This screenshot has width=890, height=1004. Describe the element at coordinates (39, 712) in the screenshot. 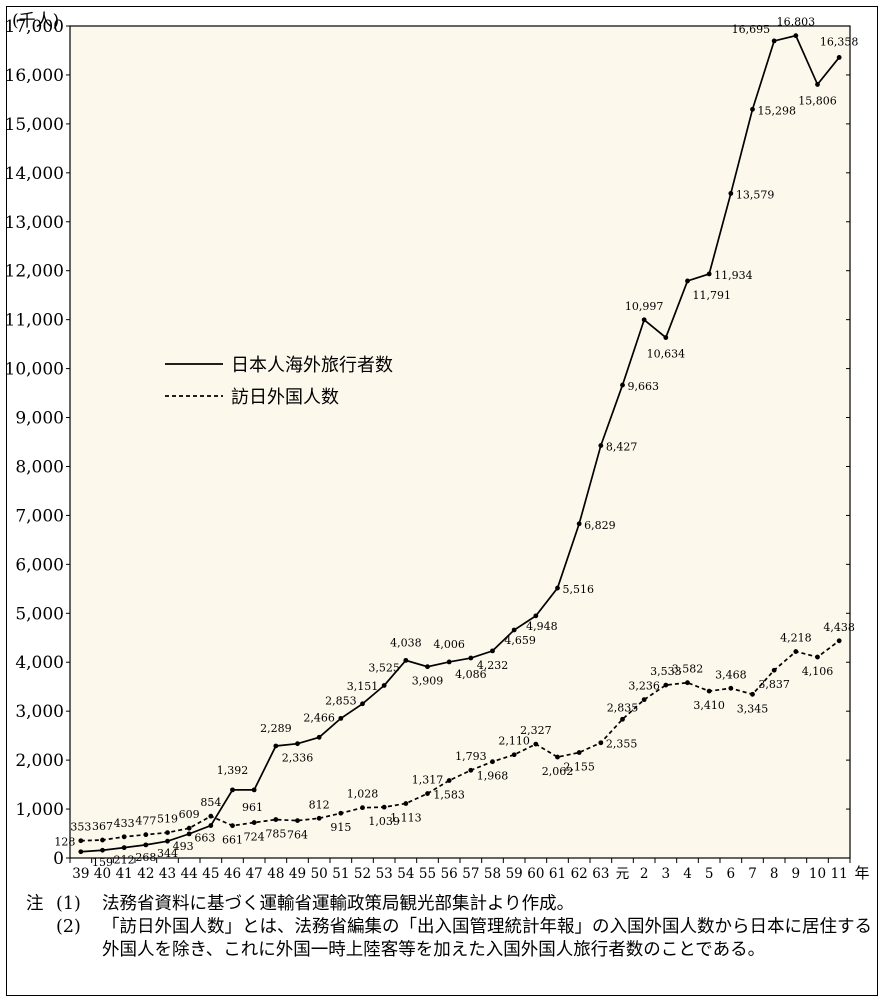

I see `y-tick-label: 3,000` at that location.